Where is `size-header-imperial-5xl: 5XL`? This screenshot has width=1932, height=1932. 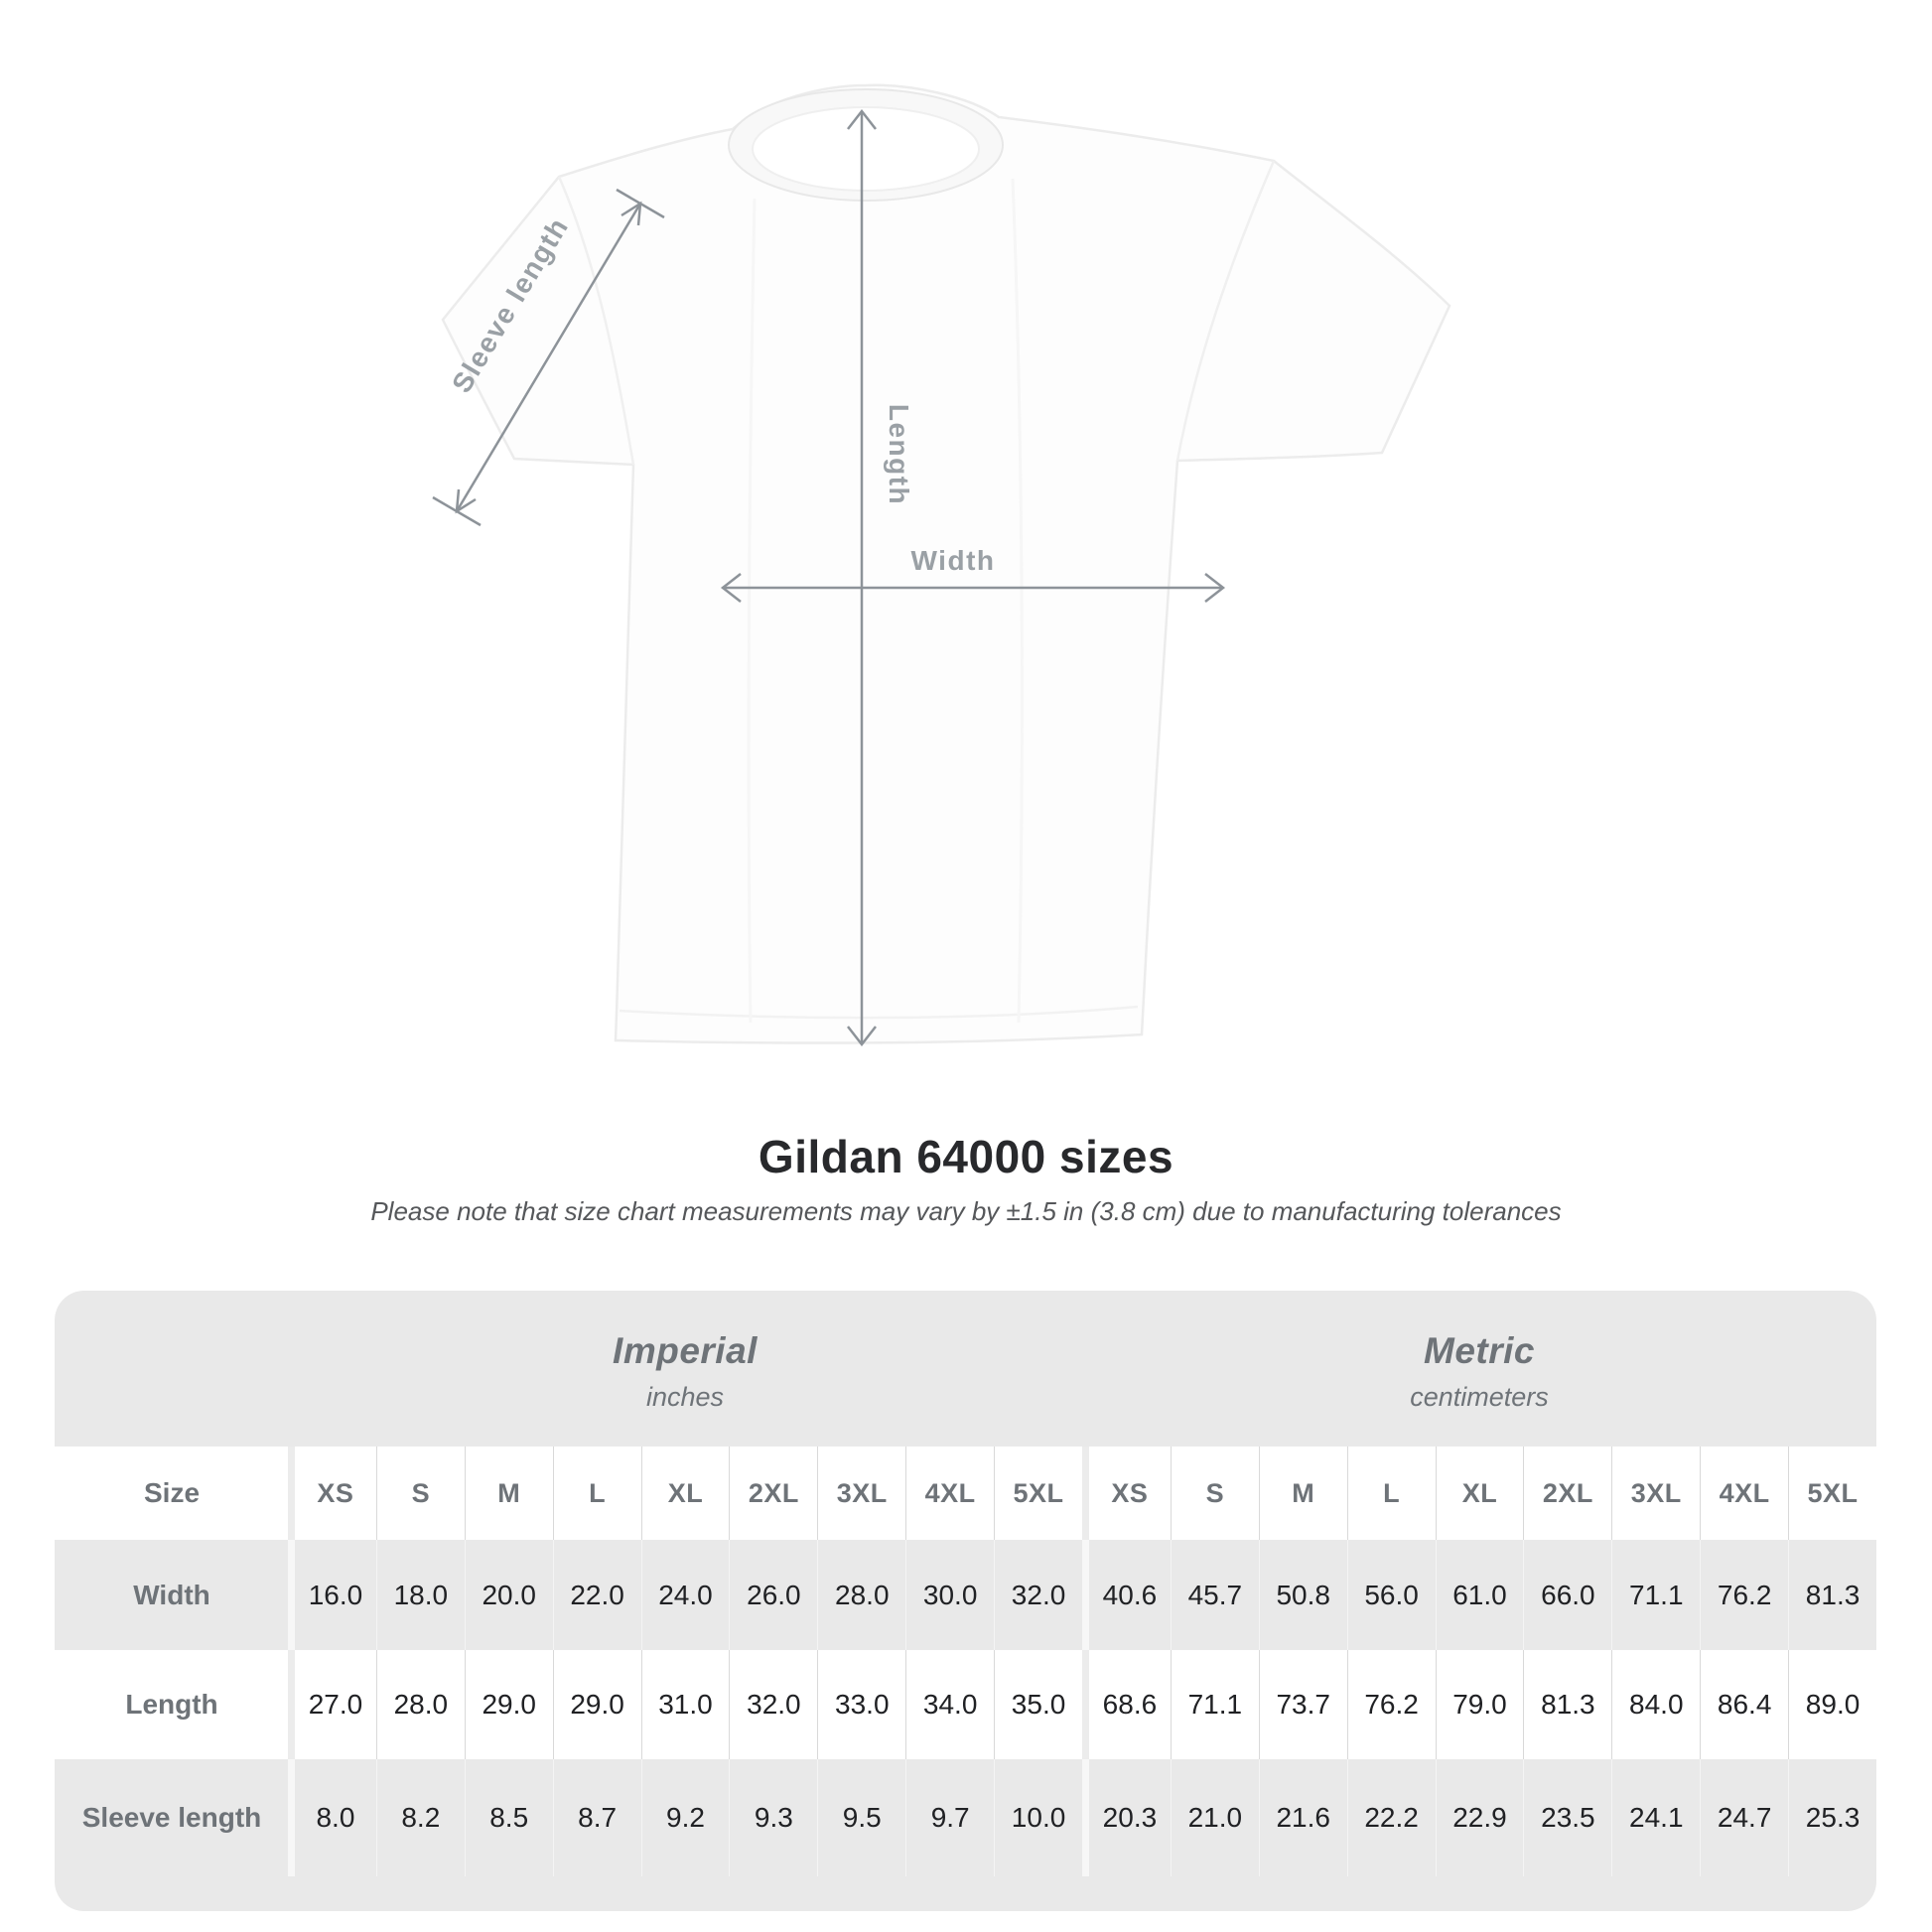
size-header-imperial-5xl: 5XL is located at coordinates (1038, 1494).